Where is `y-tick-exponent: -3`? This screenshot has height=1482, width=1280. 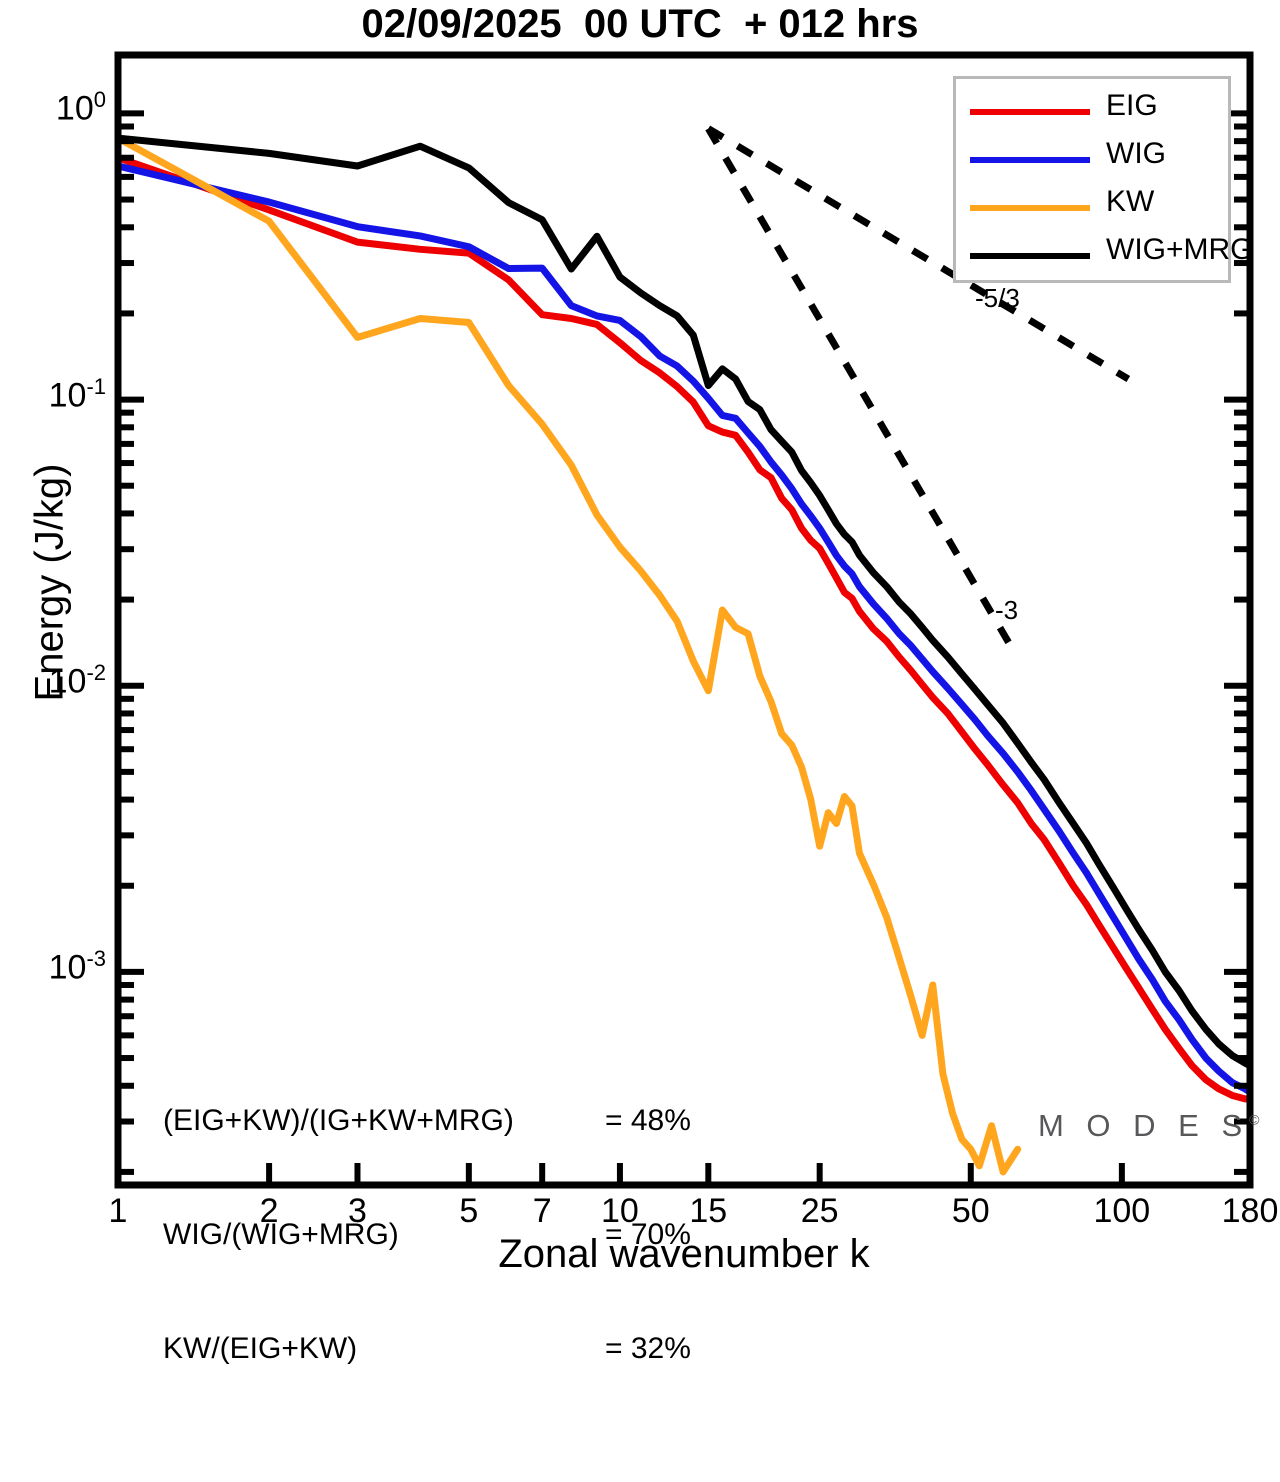
y-tick-exponent: -3 is located at coordinates (96, 958).